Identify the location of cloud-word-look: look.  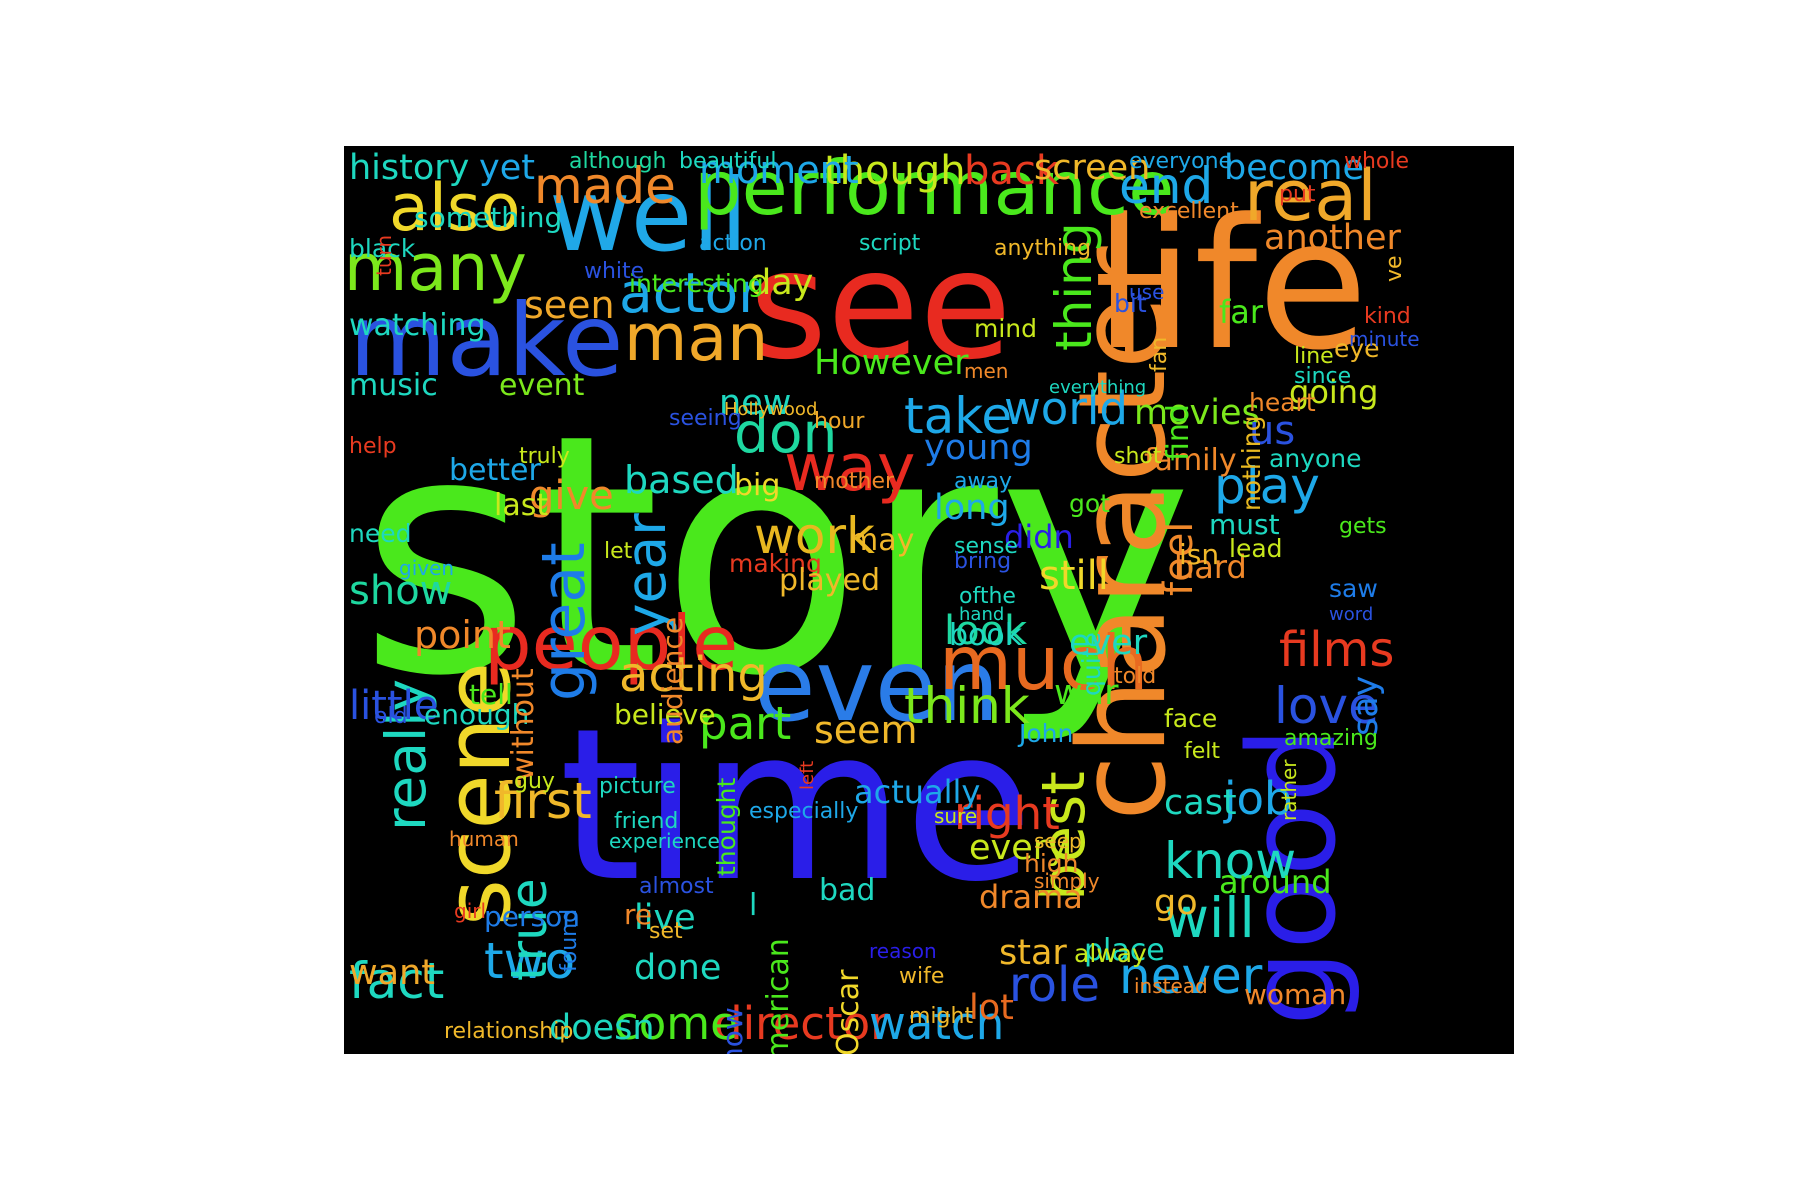
(986, 631).